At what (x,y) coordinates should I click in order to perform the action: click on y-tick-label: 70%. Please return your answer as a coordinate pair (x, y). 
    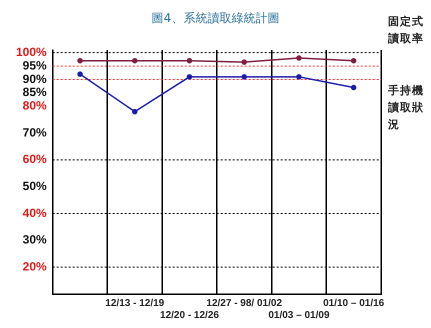
    Looking at the image, I should click on (35, 132).